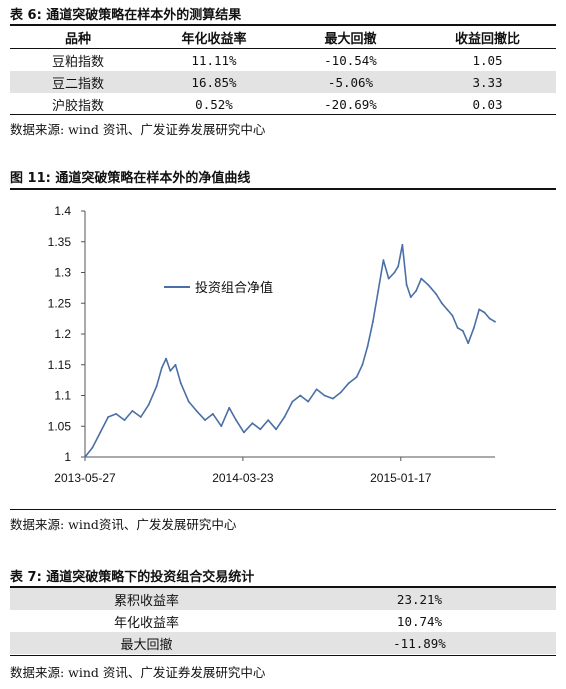 This screenshot has width=566, height=689. What do you see at coordinates (85, 478) in the screenshot?
I see `x-tick-label: 2013-05-27` at bounding box center [85, 478].